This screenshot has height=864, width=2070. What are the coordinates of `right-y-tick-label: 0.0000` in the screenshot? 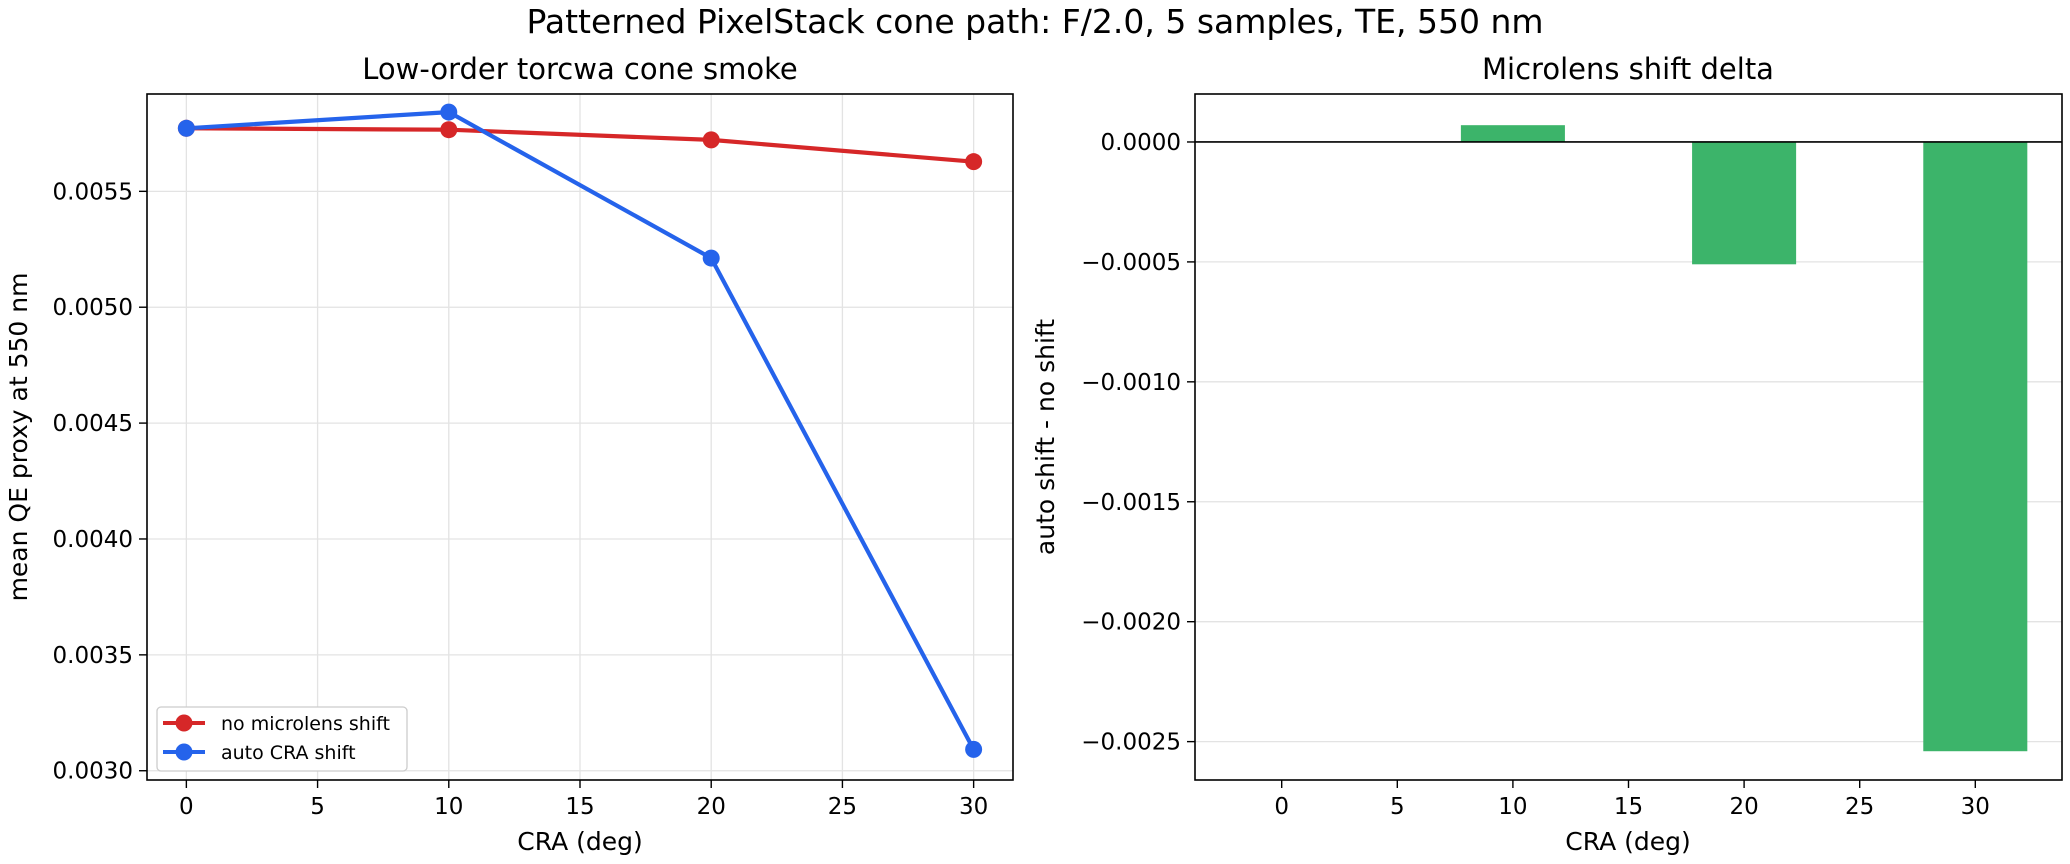 It's located at (1141, 143).